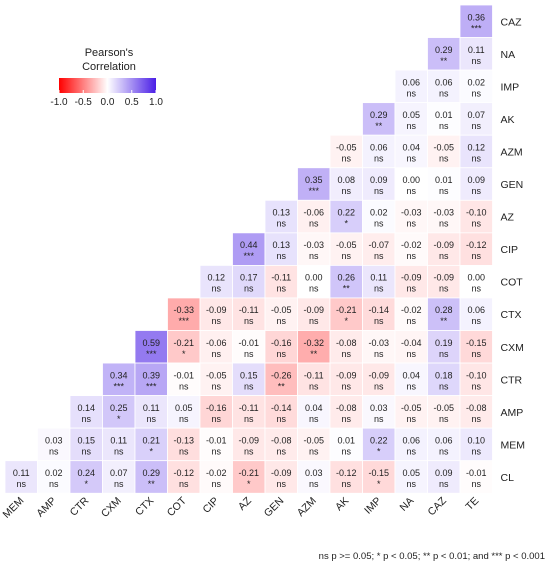 The height and width of the screenshot is (567, 550). I want to click on cell-value-label: -0.02, so click(216, 473).